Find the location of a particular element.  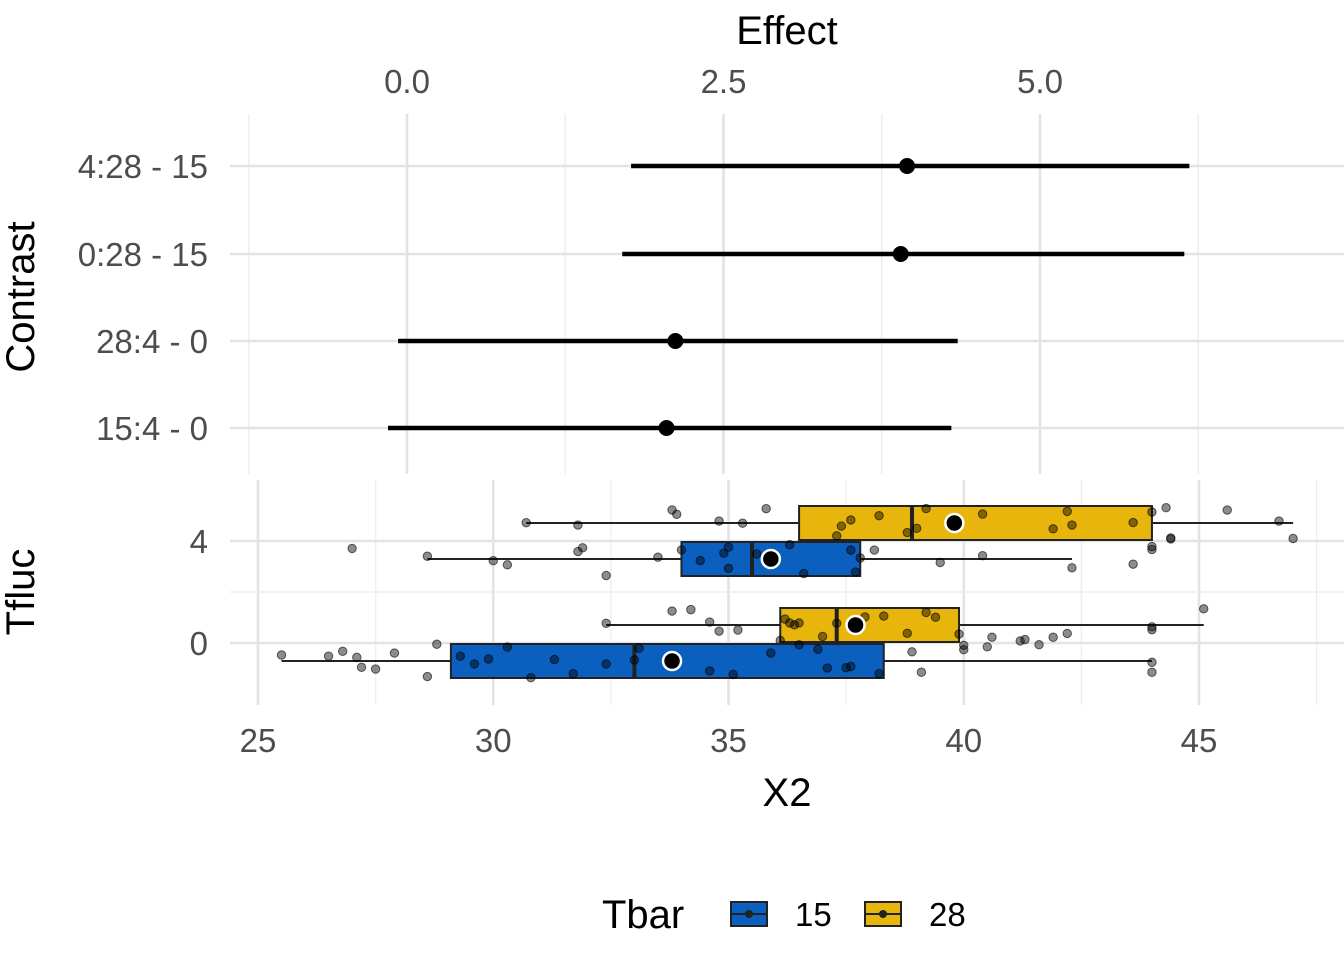

effect-axis-ticks: 0.0 2.5 5.0 is located at coordinates (723, 81).